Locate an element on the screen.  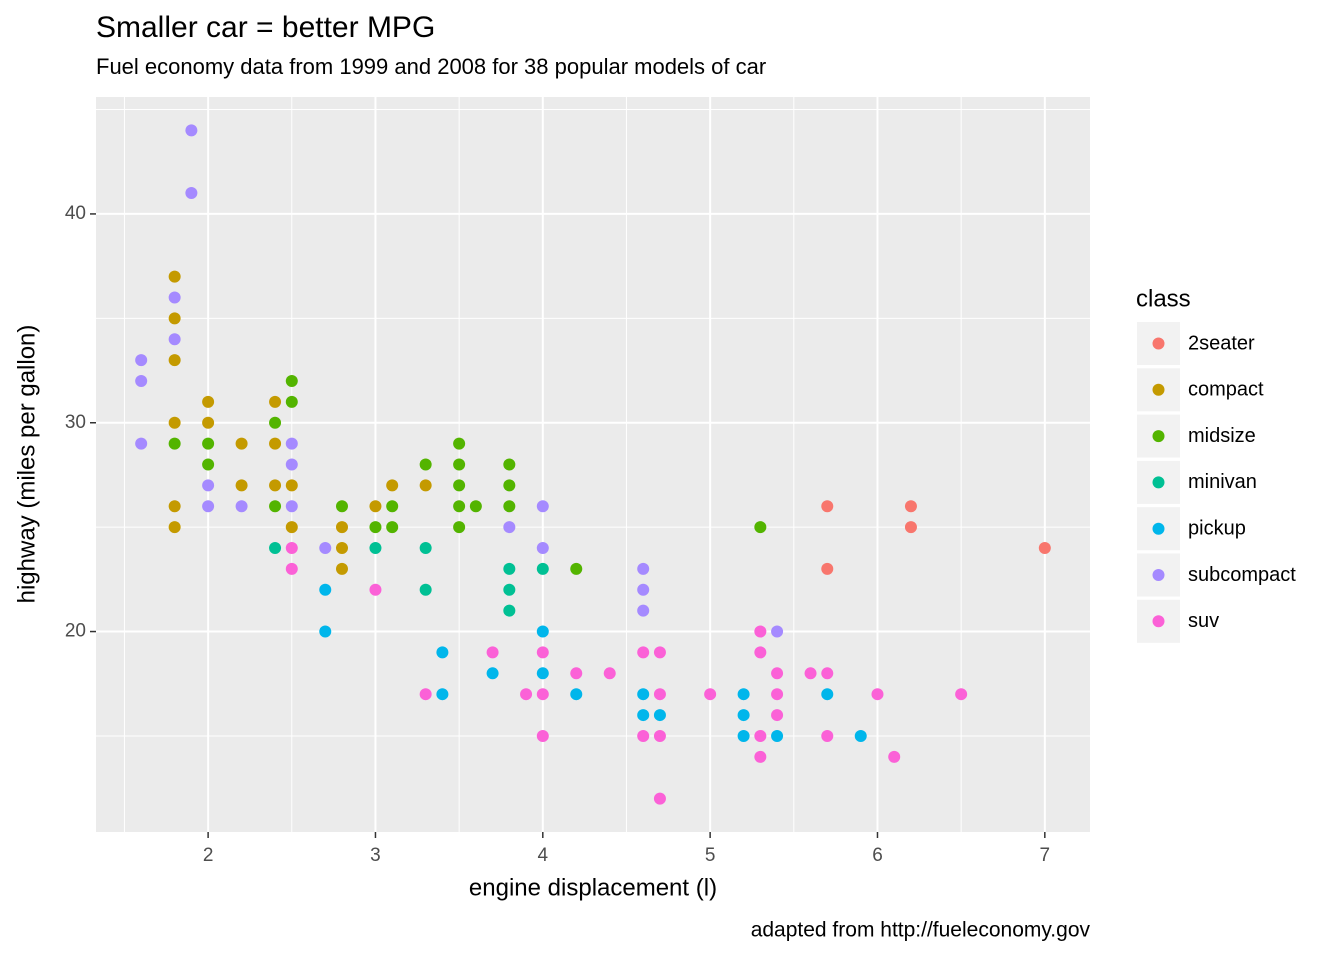
x-tick-label: 6 is located at coordinates (877, 855).